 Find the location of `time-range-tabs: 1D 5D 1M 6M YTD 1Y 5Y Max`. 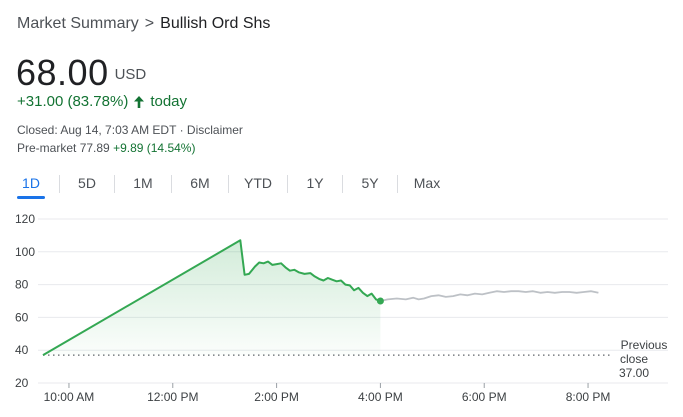

time-range-tabs: 1D 5D 1M 6M YTD 1Y 5Y Max is located at coordinates (229, 186).